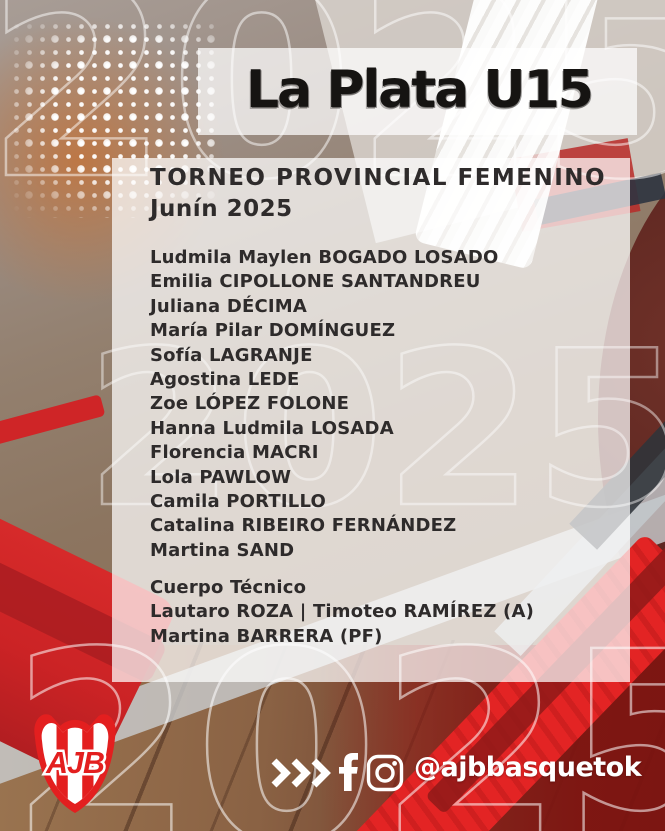 The height and width of the screenshot is (831, 665). I want to click on instagram-icon, so click(385, 773).